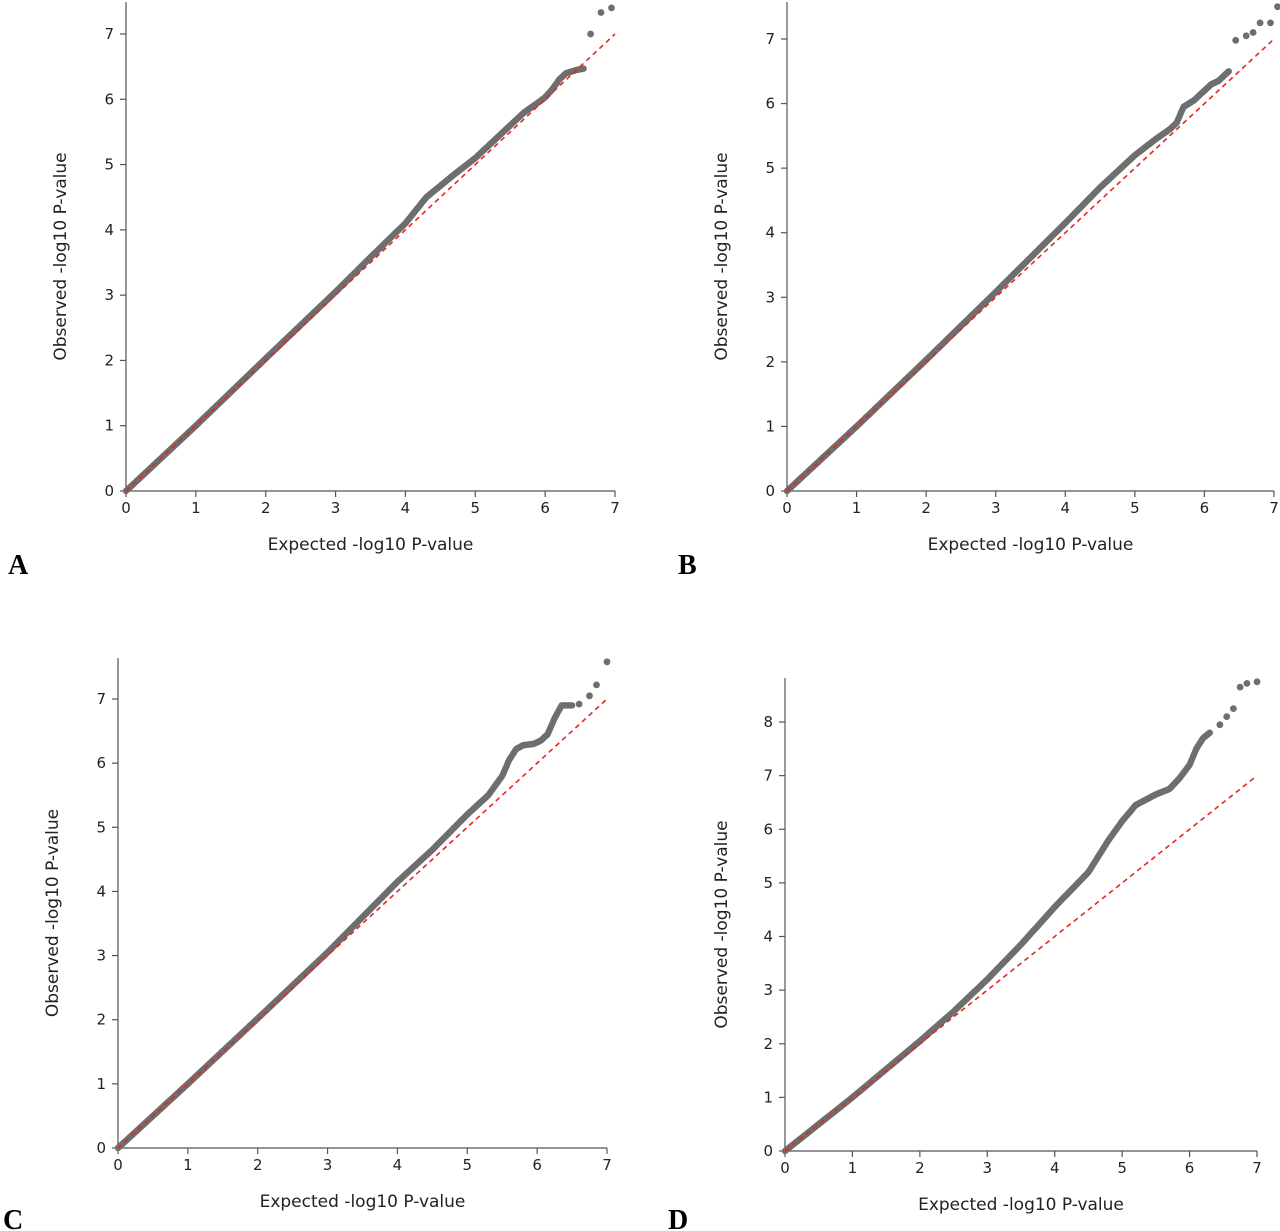 This screenshot has width=1280, height=1231. What do you see at coordinates (13, 1218) in the screenshot?
I see `panel-letter: C` at bounding box center [13, 1218].